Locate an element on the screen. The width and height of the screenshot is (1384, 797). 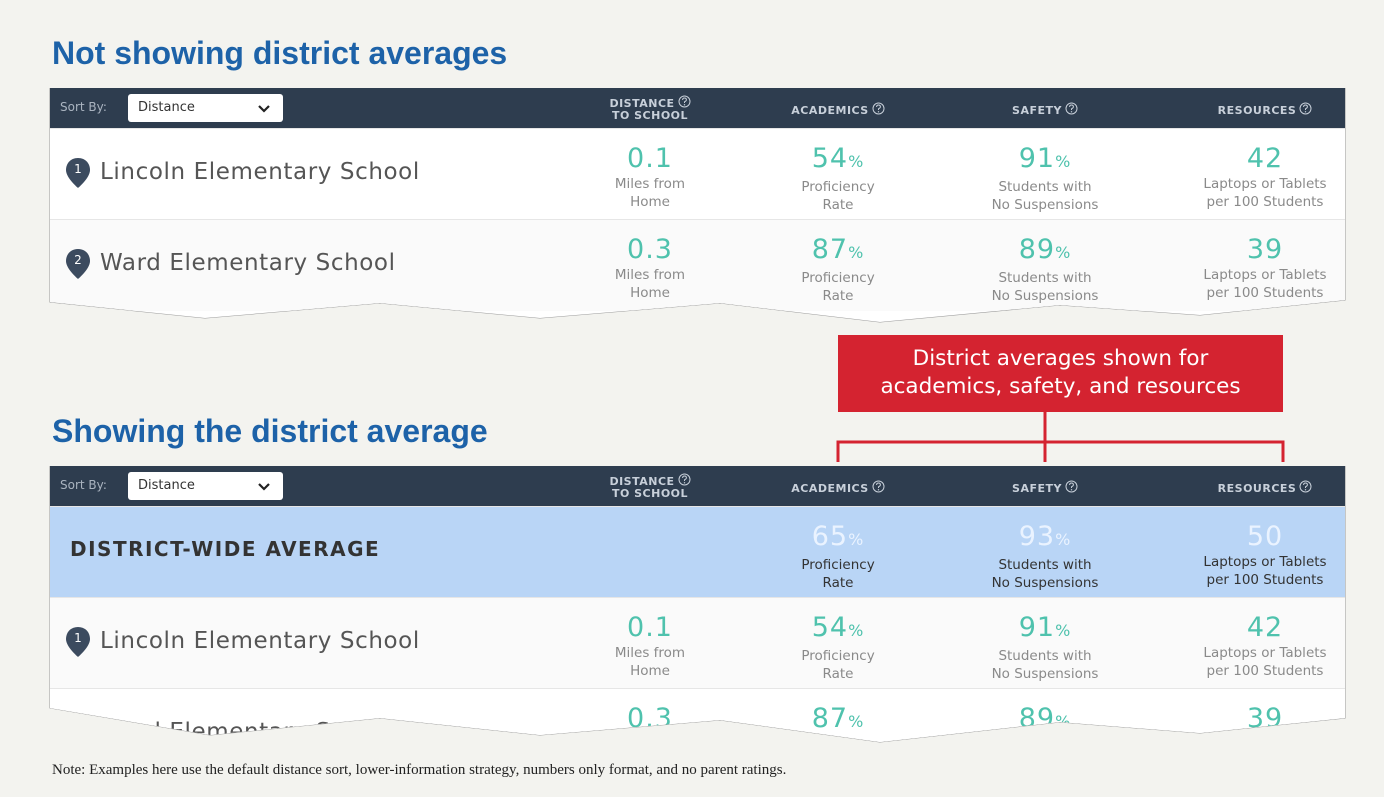
chevron is located at coordinates (264, 109).